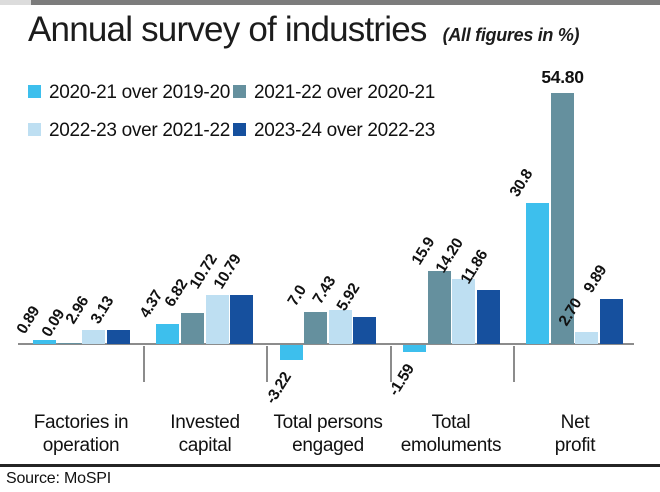  What do you see at coordinates (139, 130) in the screenshot?
I see `legend-label: 2022-23 over 2021-22` at bounding box center [139, 130].